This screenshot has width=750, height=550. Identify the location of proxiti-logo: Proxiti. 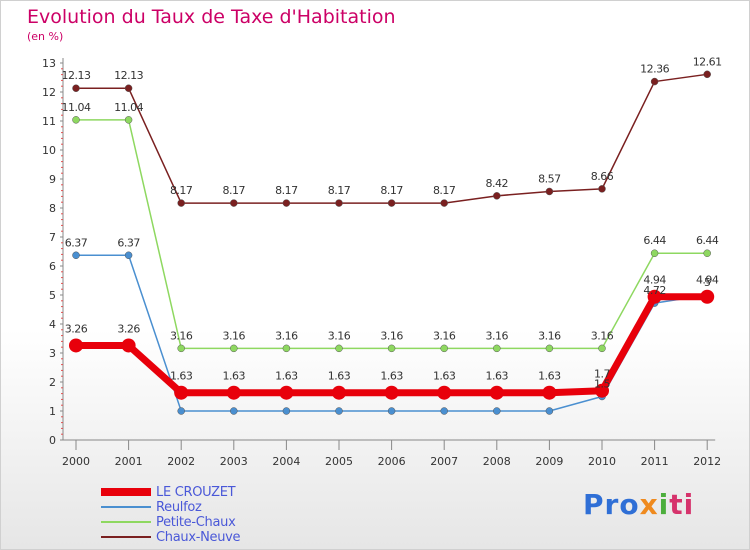
(638, 504).